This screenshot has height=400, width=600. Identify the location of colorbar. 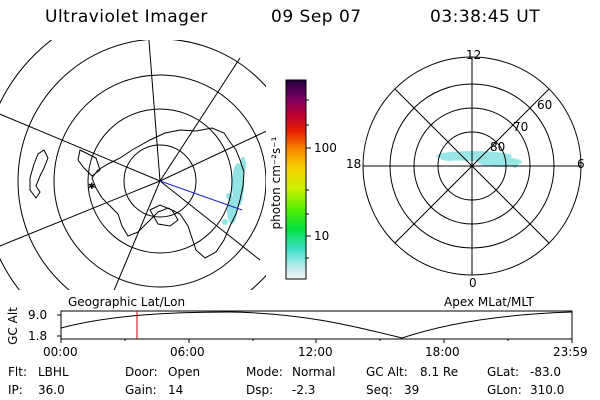
(296, 179).